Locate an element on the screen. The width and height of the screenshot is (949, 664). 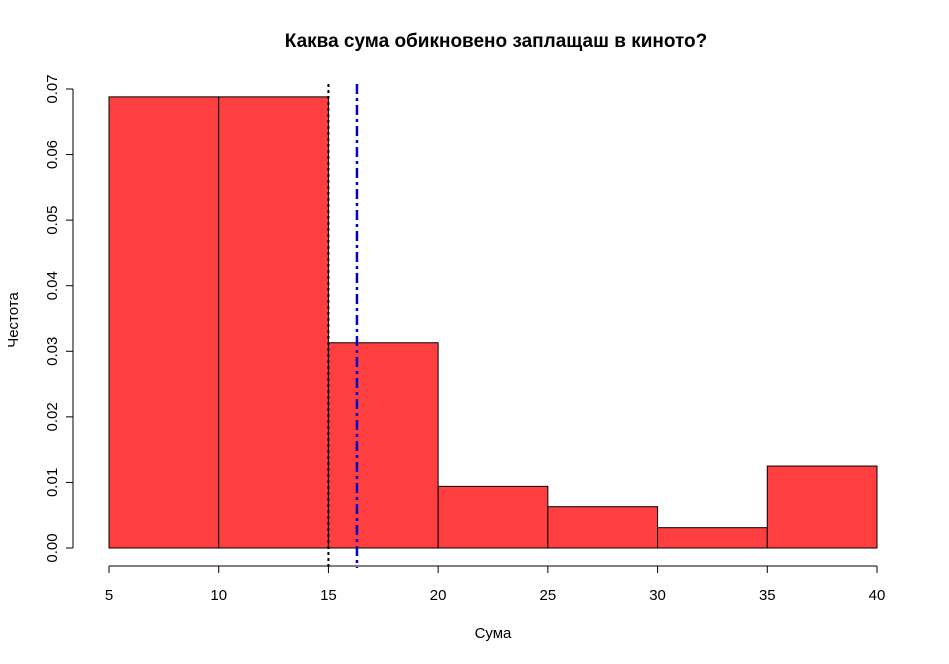
y-tick-label: 0.06 is located at coordinates (52, 154).